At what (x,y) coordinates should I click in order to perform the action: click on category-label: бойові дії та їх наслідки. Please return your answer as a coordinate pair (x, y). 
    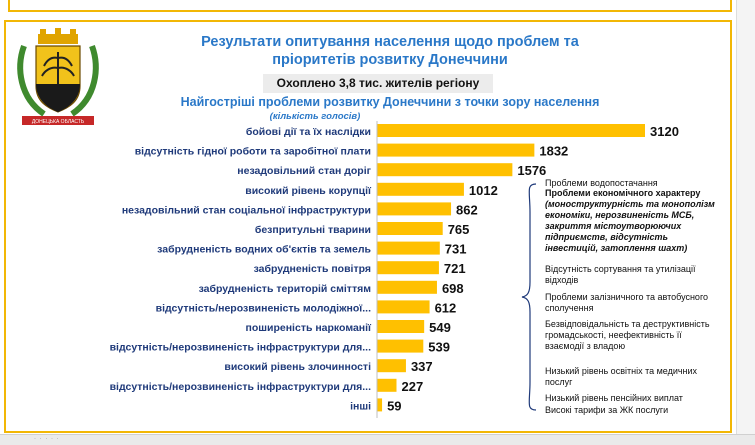
    Looking at the image, I should click on (308, 132).